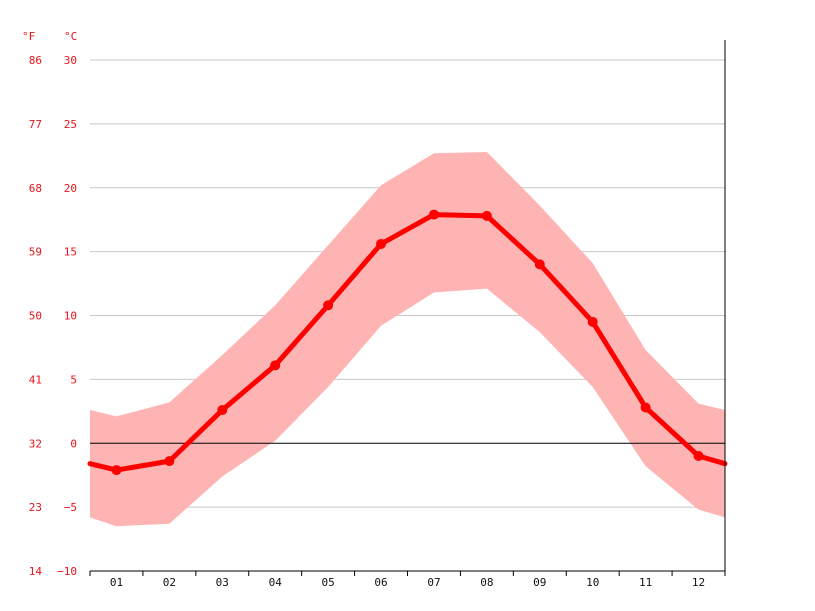 This screenshot has height=611, width=815. I want to click on x-tick-label: 03, so click(222, 582).